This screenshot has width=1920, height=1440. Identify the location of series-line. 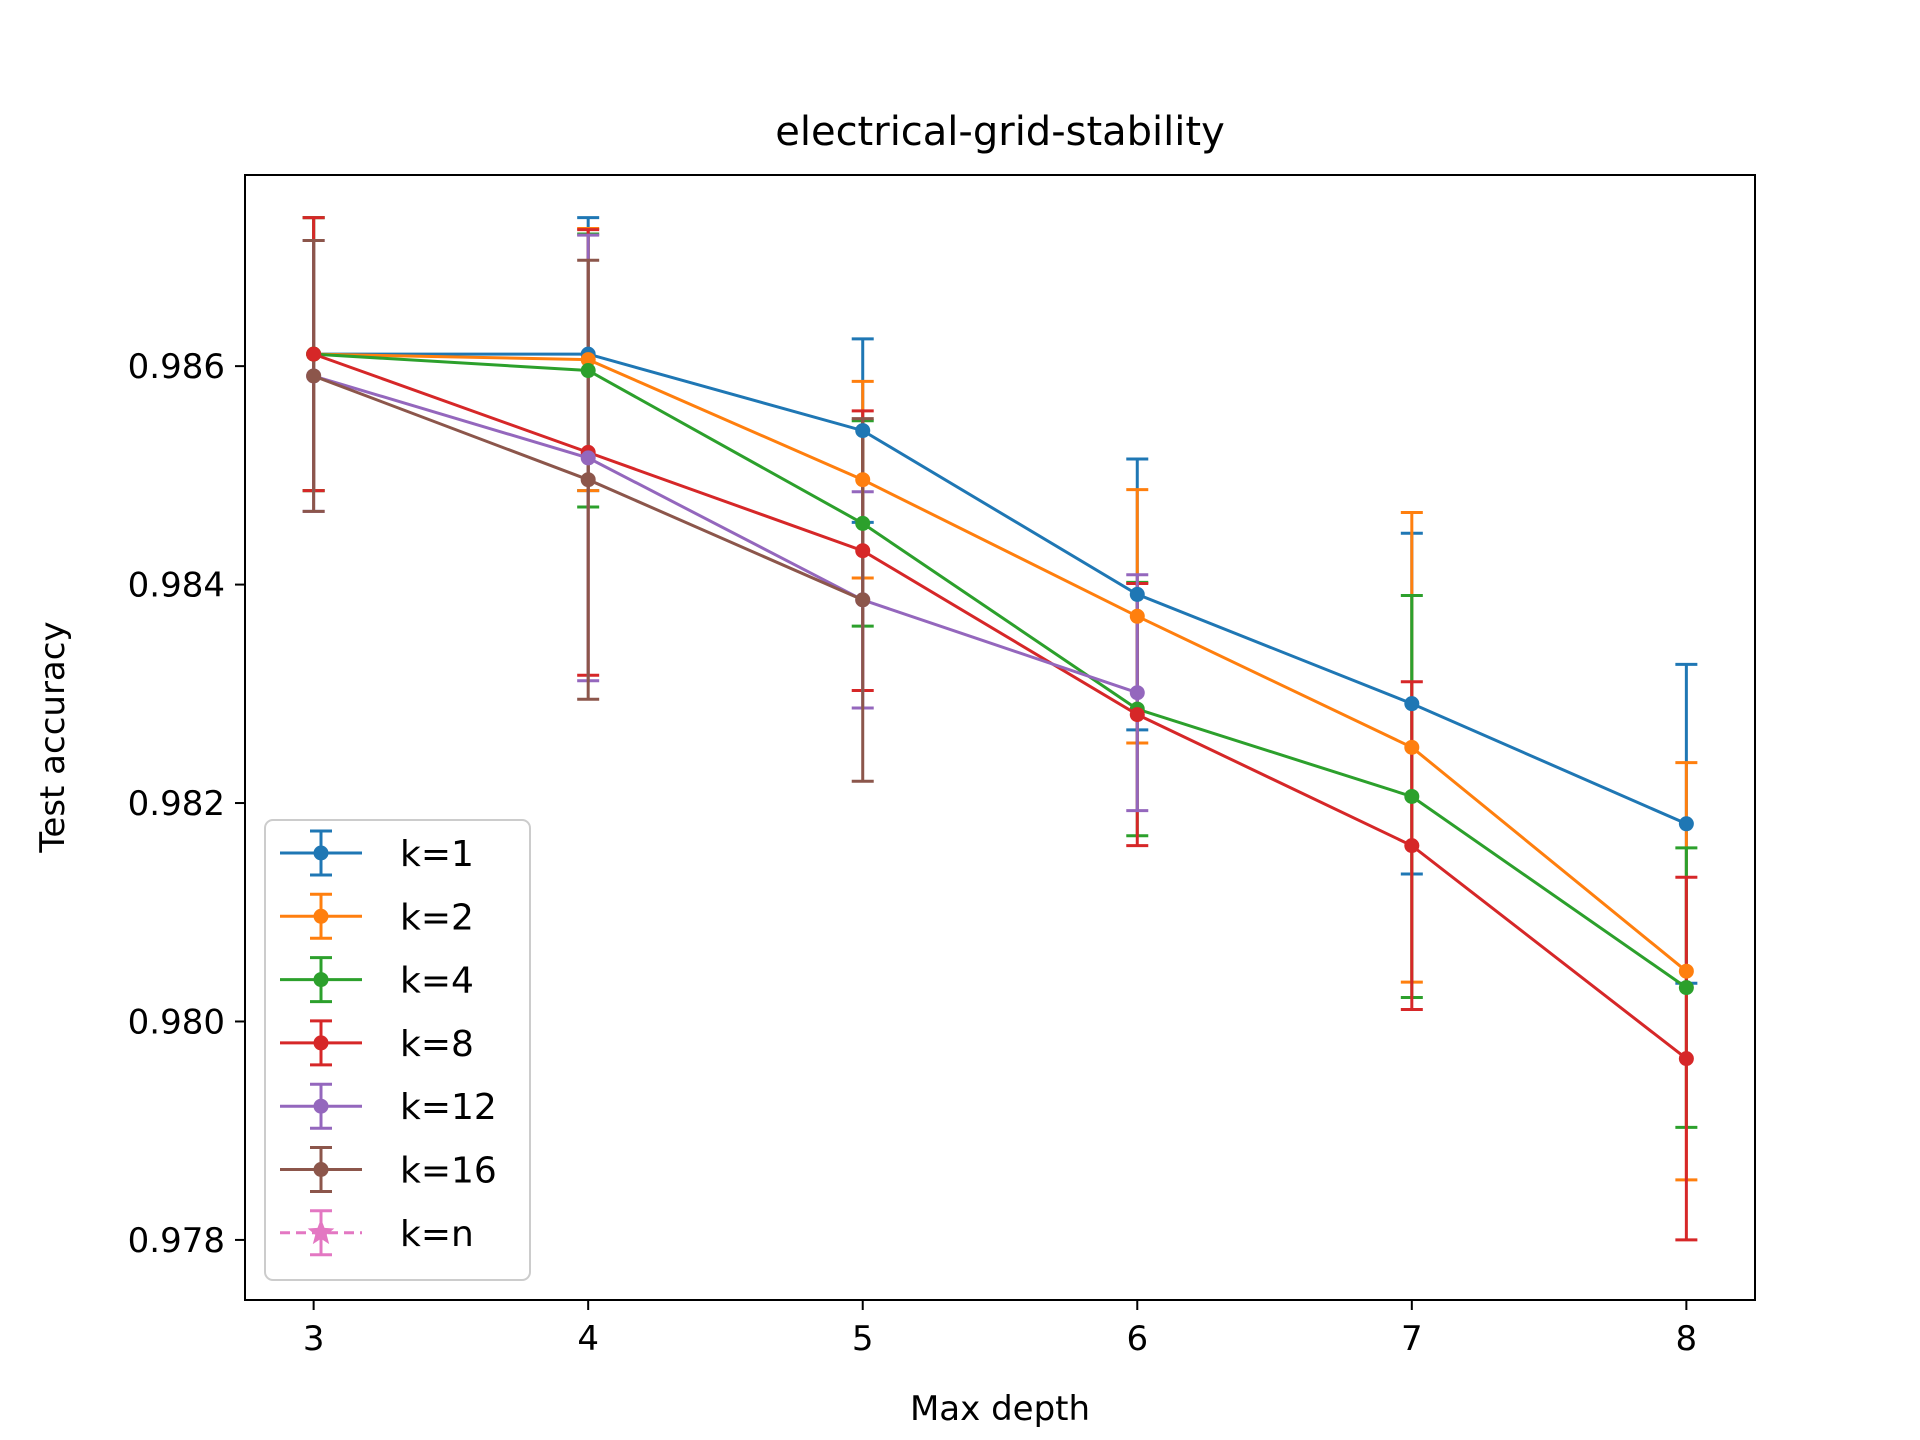
(725, 534).